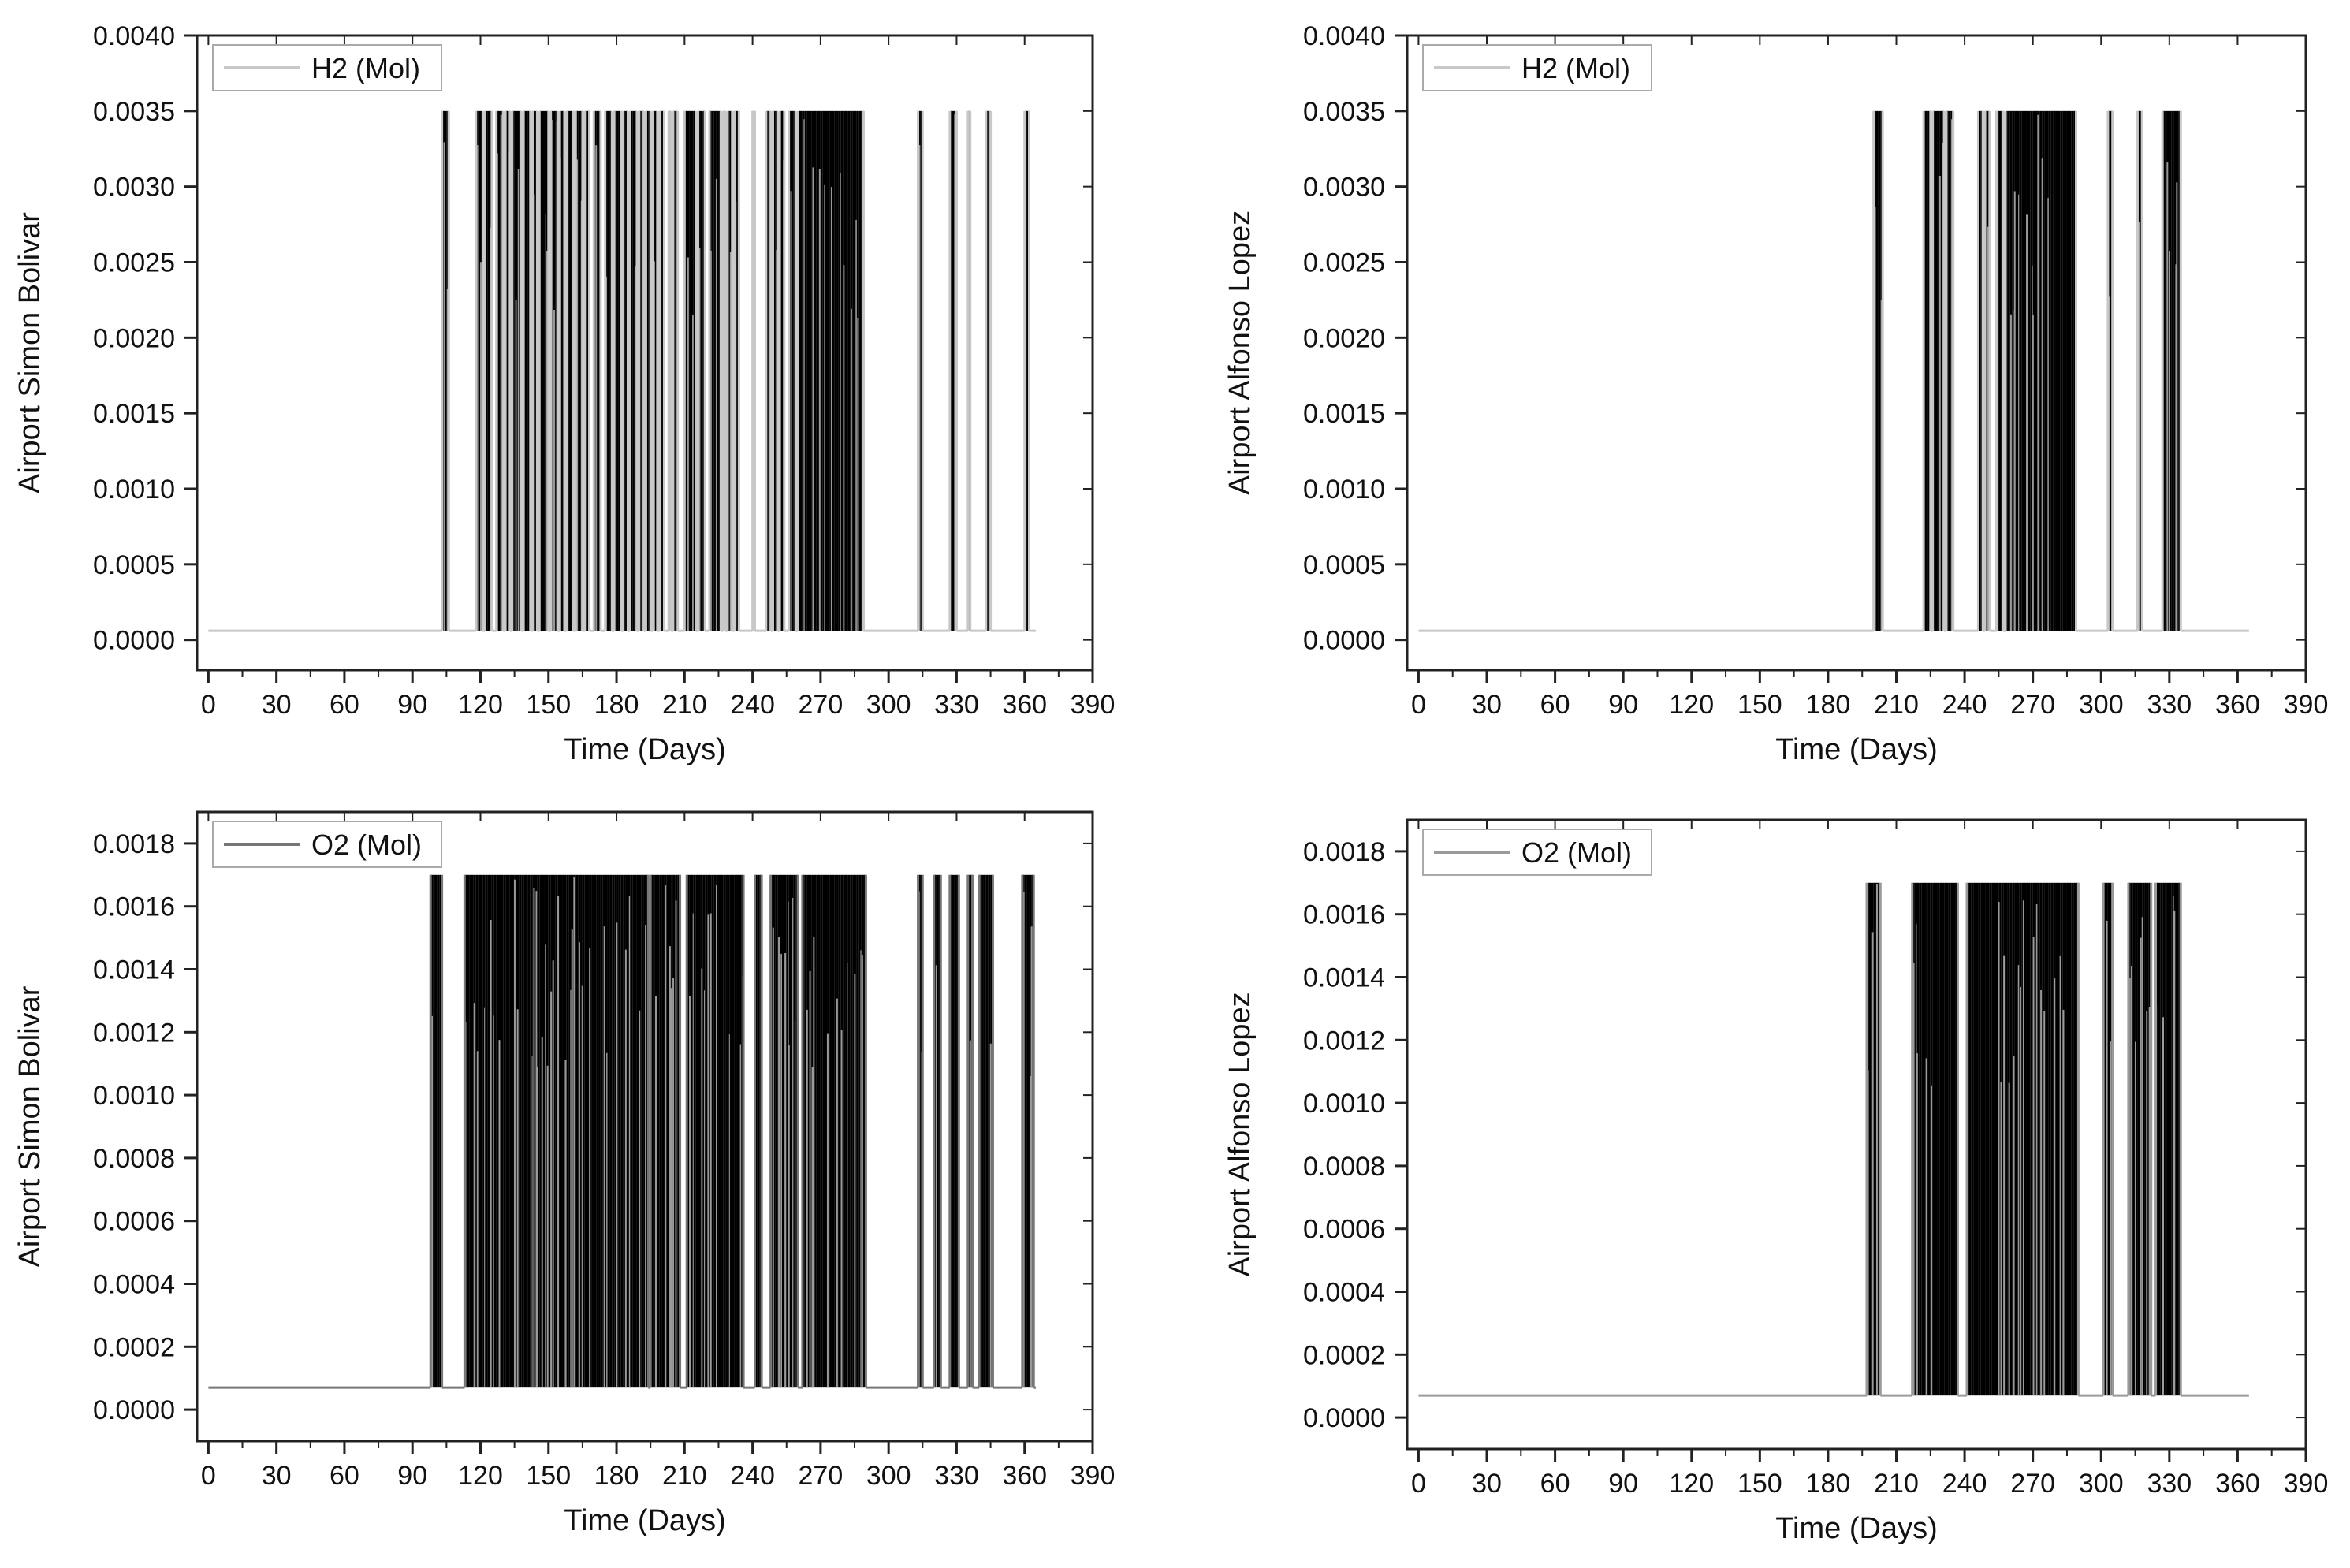  Describe the element at coordinates (1344, 1230) in the screenshot. I see `y-tick-label: 0.0006` at that location.